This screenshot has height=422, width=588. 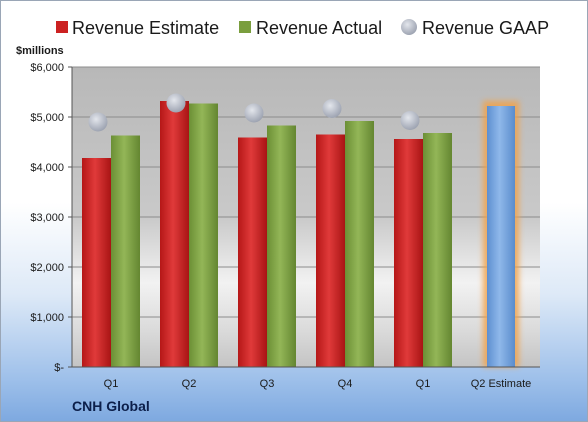 What do you see at coordinates (40, 51) in the screenshot?
I see `y-unit-label: $millions` at bounding box center [40, 51].